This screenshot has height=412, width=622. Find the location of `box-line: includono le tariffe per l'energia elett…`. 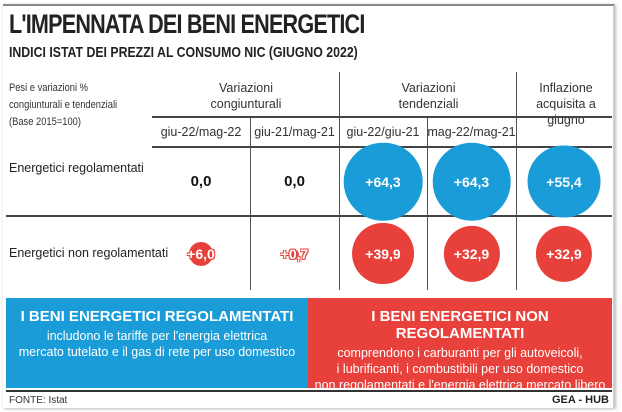

box-line: includono le tariffe per l'energia elett… is located at coordinates (157, 336).